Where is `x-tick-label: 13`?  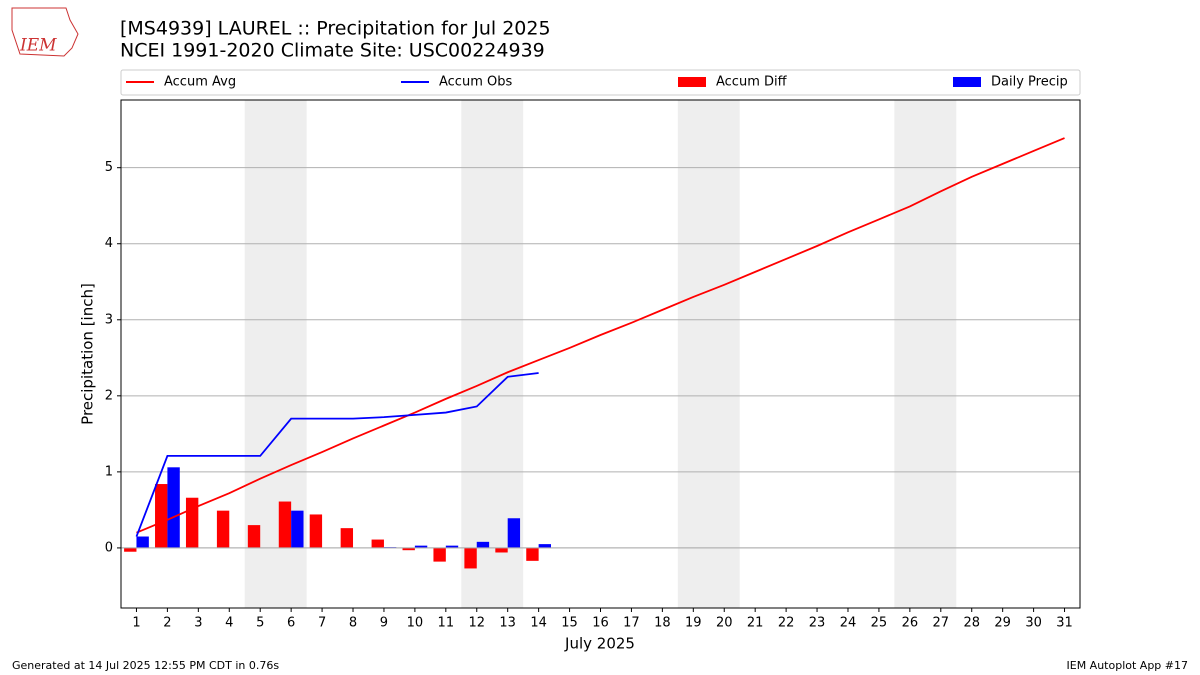 x-tick-label: 13 is located at coordinates (507, 623).